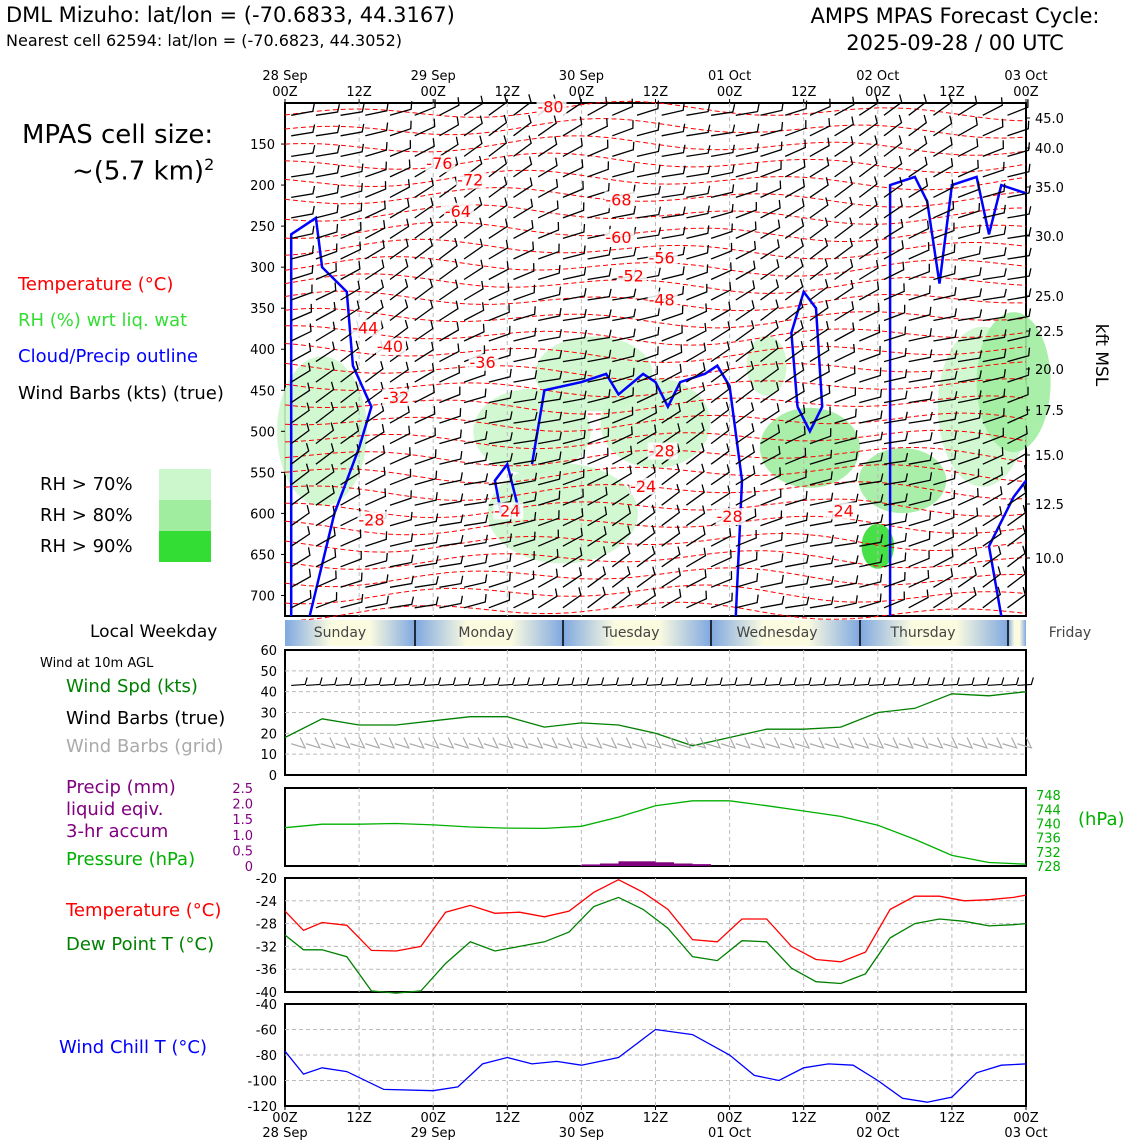  I want to click on panel-y-tick-label: -36, so click(266, 970).